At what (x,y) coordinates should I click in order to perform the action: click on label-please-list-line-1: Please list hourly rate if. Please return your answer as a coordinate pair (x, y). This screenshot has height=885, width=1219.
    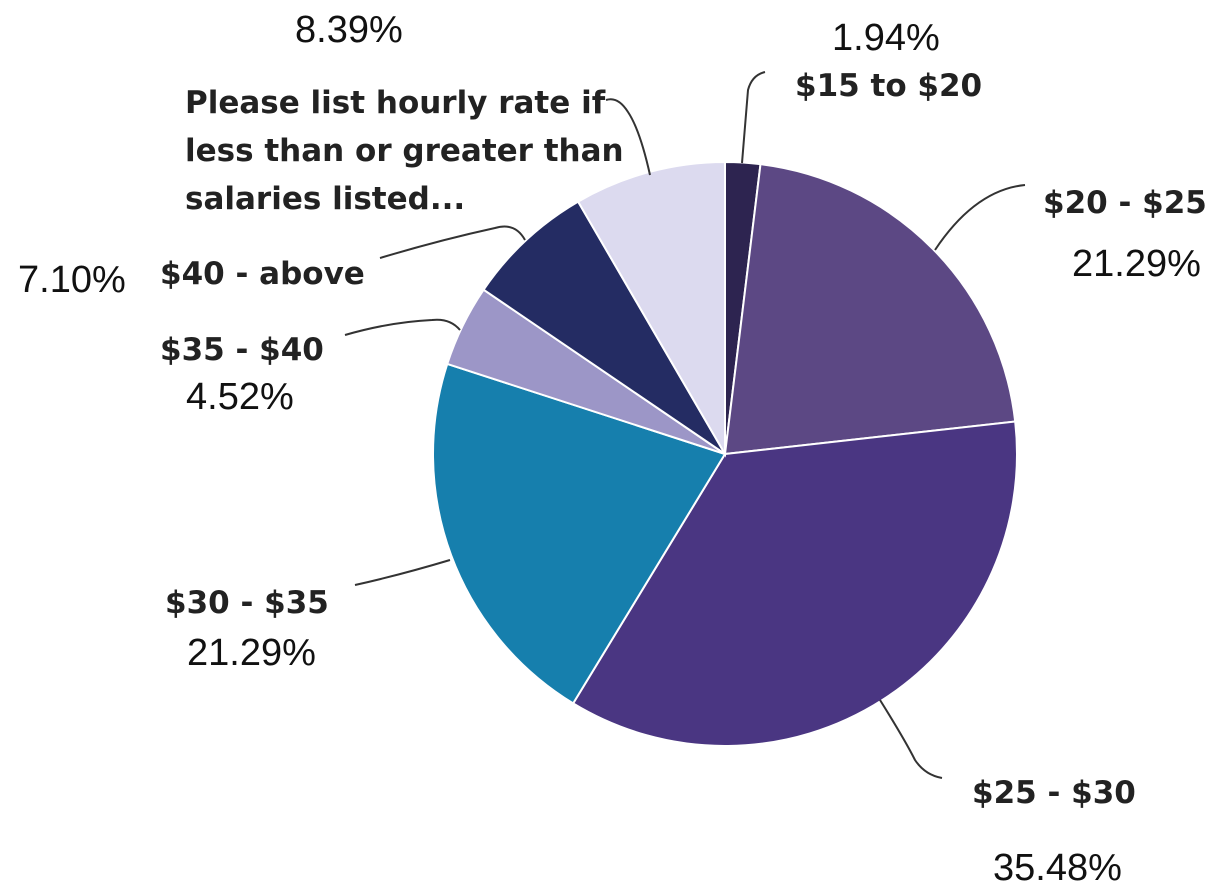
    Looking at the image, I should click on (395, 103).